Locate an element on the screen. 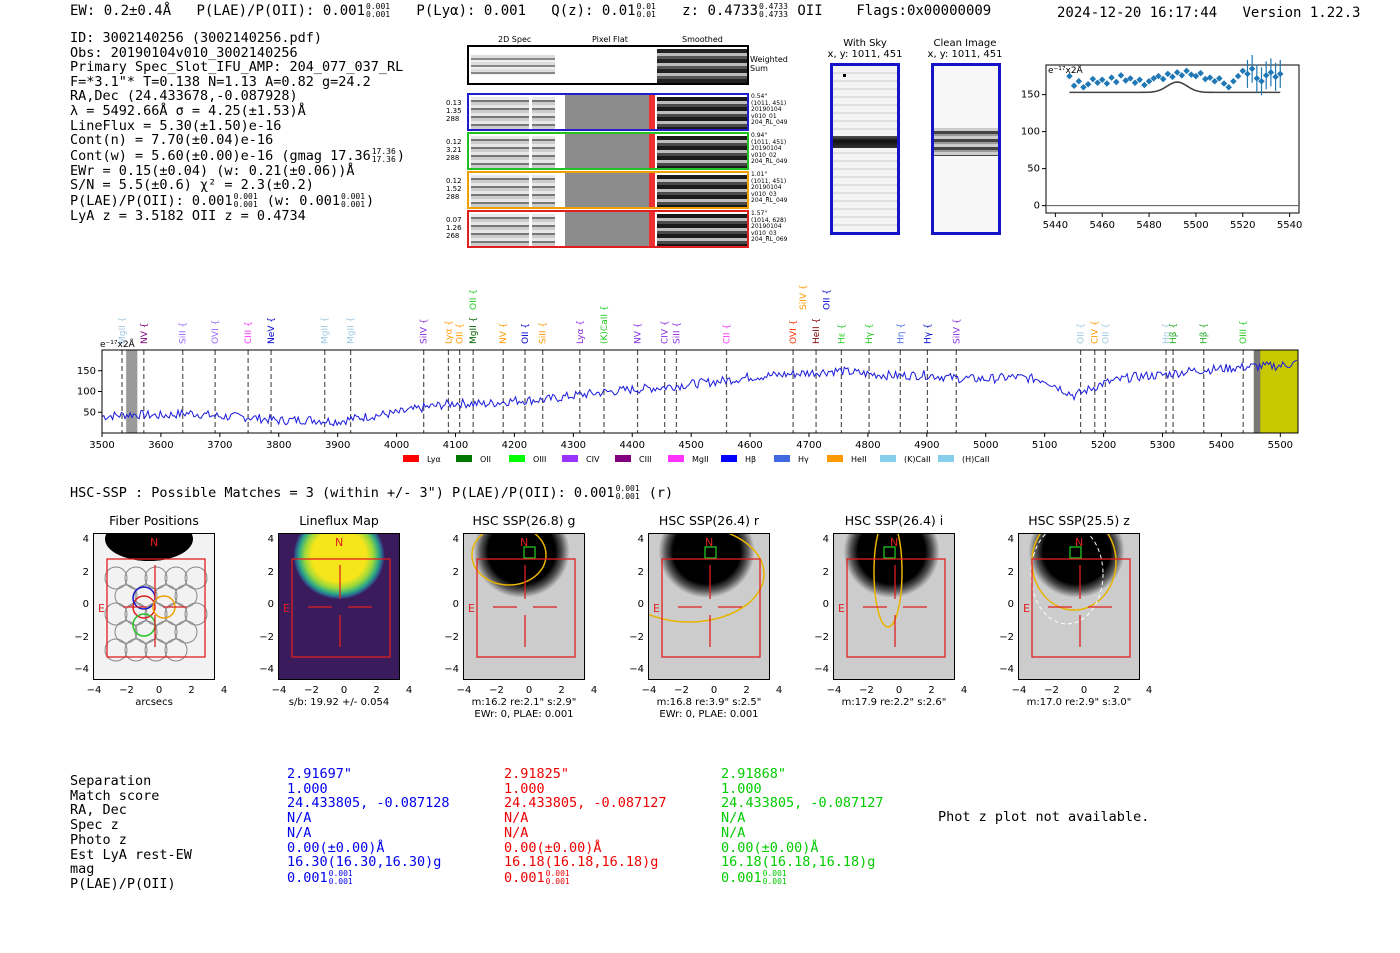 Image resolution: width=1400 pixels, height=953 pixels. legend-label: MgII is located at coordinates (700, 459).